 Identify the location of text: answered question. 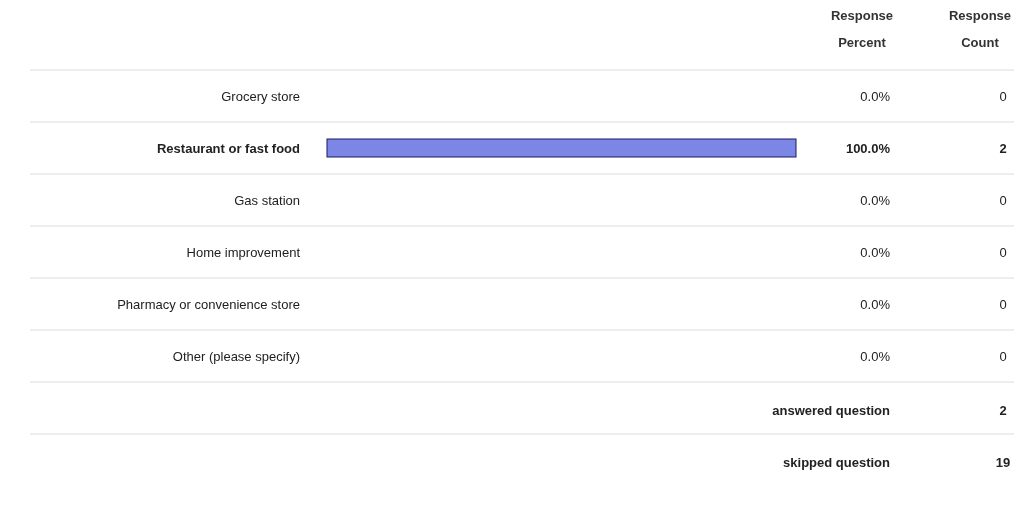
(831, 410).